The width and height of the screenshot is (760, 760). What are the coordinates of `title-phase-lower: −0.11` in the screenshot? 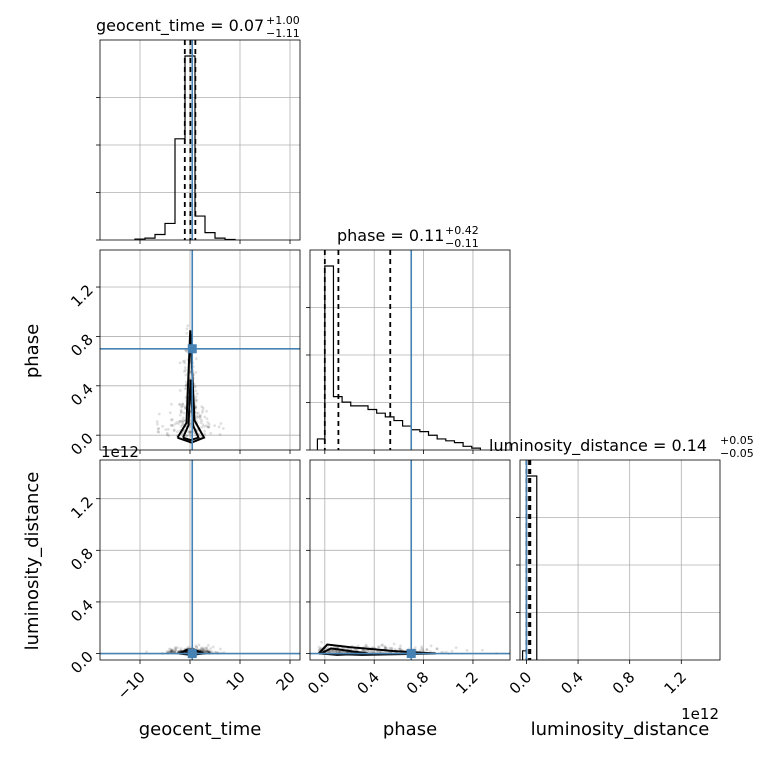 It's located at (462, 243).